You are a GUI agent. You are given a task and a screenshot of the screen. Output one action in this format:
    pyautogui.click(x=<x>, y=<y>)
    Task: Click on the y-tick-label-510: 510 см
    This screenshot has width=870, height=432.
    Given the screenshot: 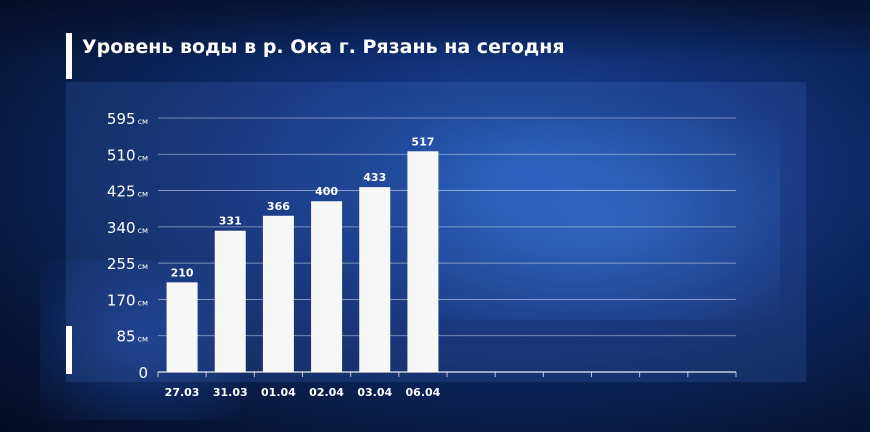 What is the action you would take?
    pyautogui.click(x=127, y=155)
    